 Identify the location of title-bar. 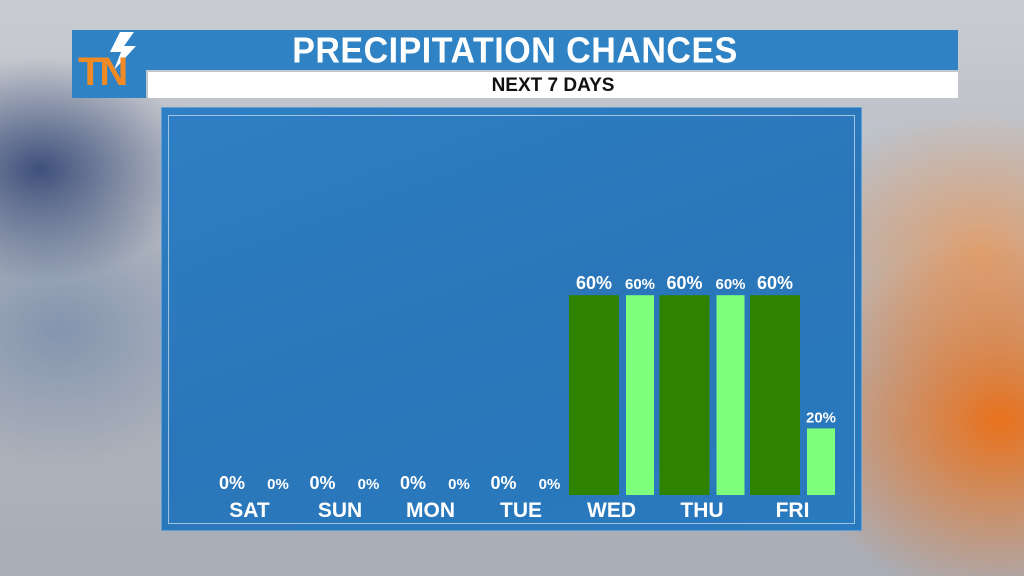
(515, 50).